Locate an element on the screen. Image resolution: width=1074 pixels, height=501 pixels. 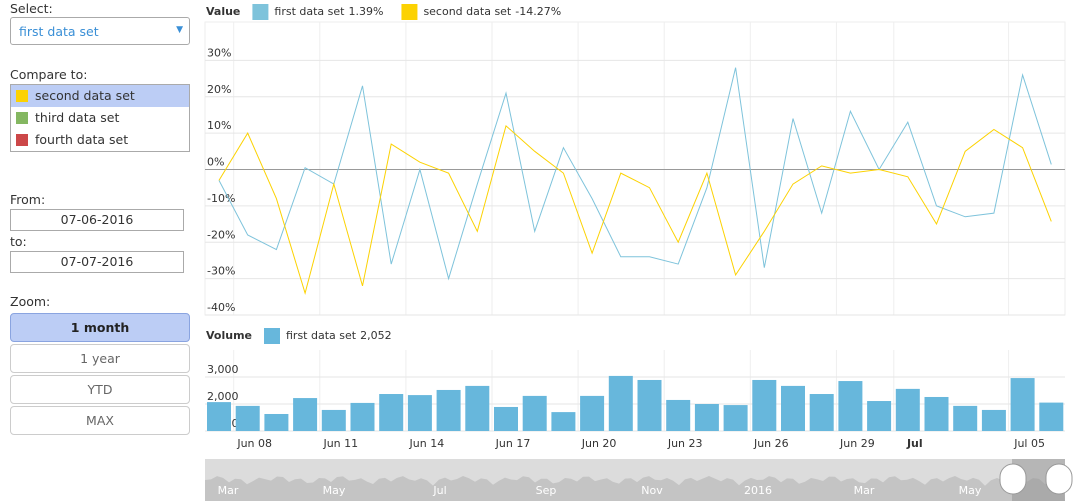
legend-entry: second data set -14.27% is located at coordinates (492, 11).